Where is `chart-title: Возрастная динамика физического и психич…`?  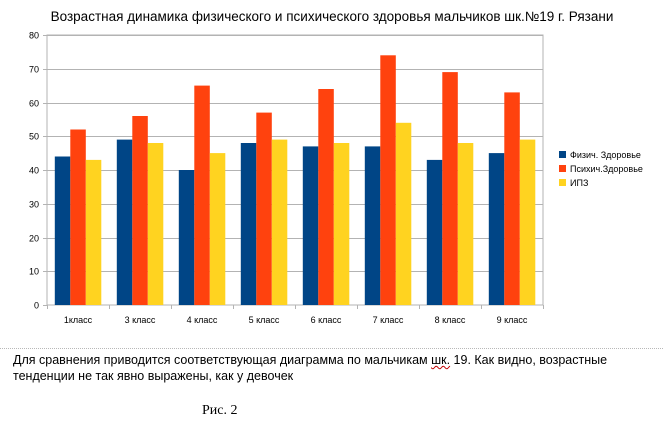
chart-title: Возрастная динамика физического и психич… is located at coordinates (332, 16).